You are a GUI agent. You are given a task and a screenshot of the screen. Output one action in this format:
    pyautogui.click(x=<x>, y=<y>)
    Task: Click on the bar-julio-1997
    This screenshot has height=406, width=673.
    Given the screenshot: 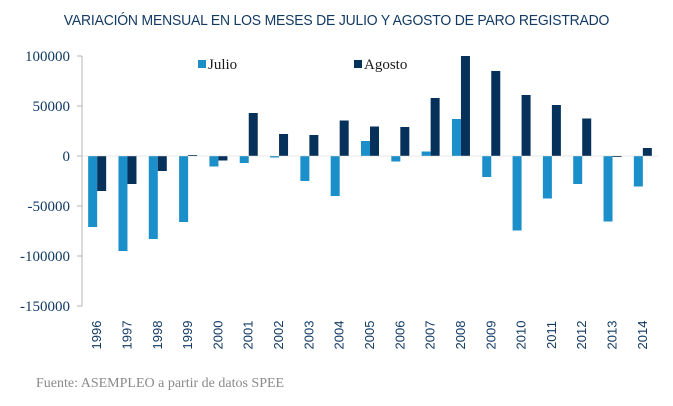 What is the action you would take?
    pyautogui.click(x=123, y=203)
    